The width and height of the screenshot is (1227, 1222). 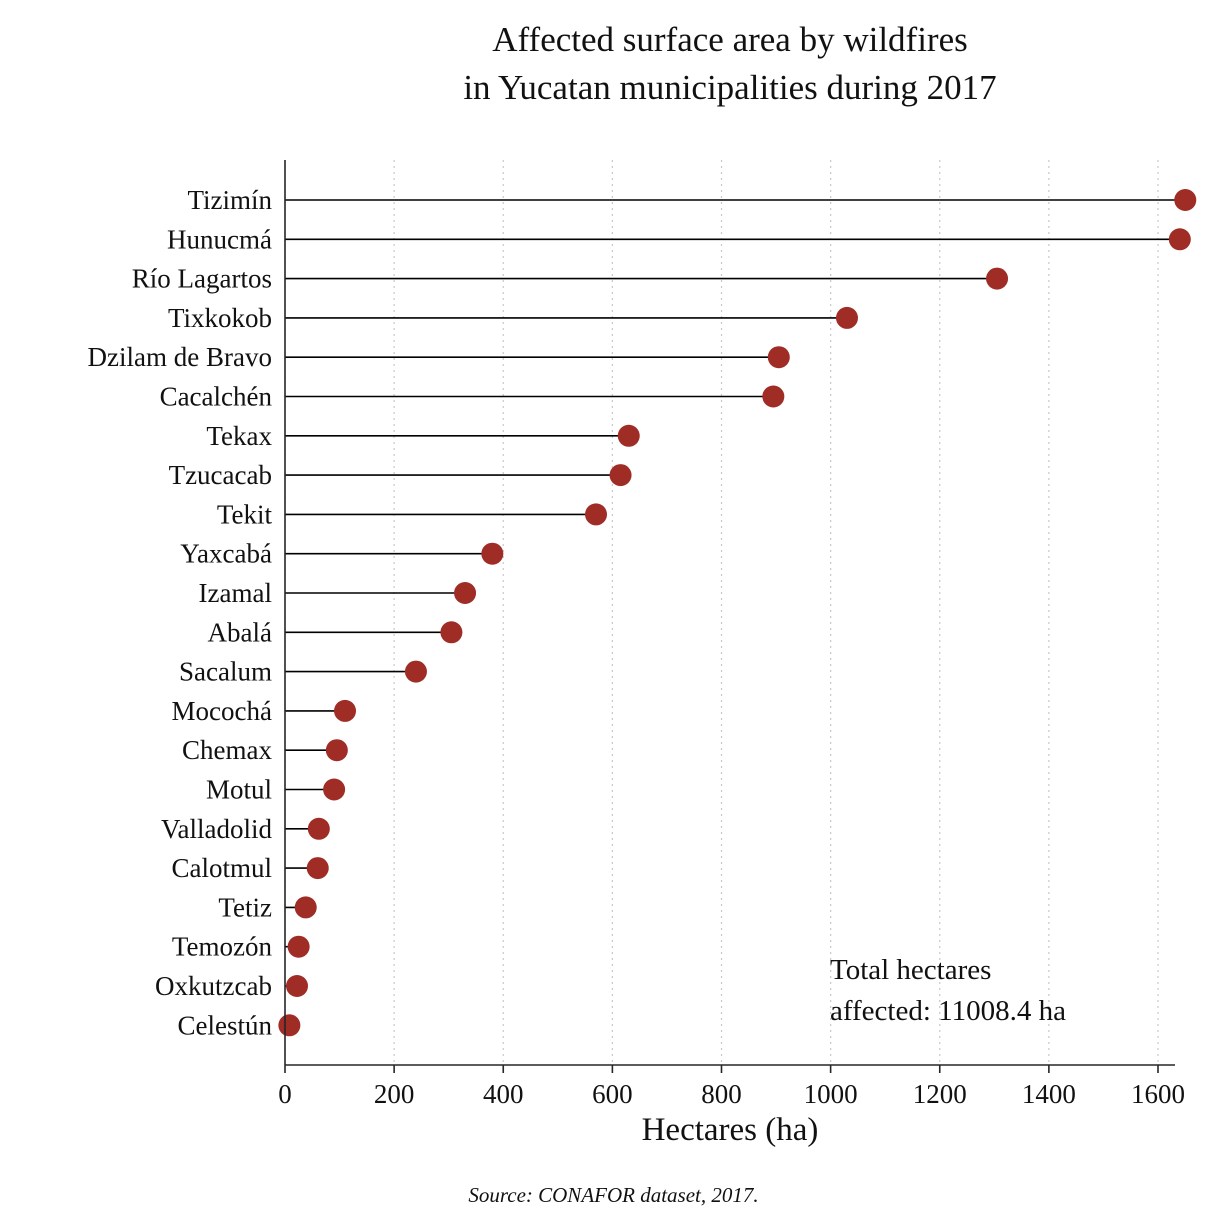 What do you see at coordinates (239, 790) in the screenshot?
I see `y-tick-label: Motul` at bounding box center [239, 790].